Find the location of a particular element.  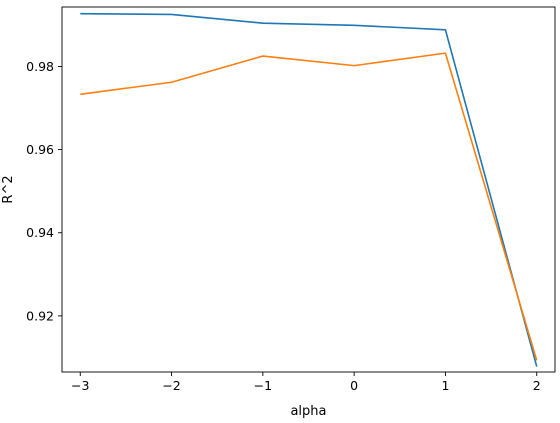

x-axis-label: alpha is located at coordinates (308, 411).